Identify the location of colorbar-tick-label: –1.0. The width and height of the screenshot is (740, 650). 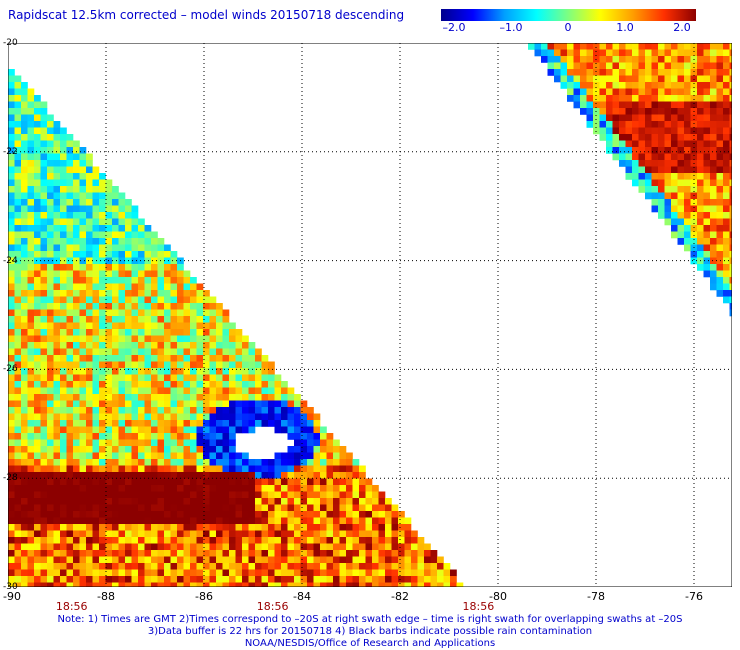
(511, 27).